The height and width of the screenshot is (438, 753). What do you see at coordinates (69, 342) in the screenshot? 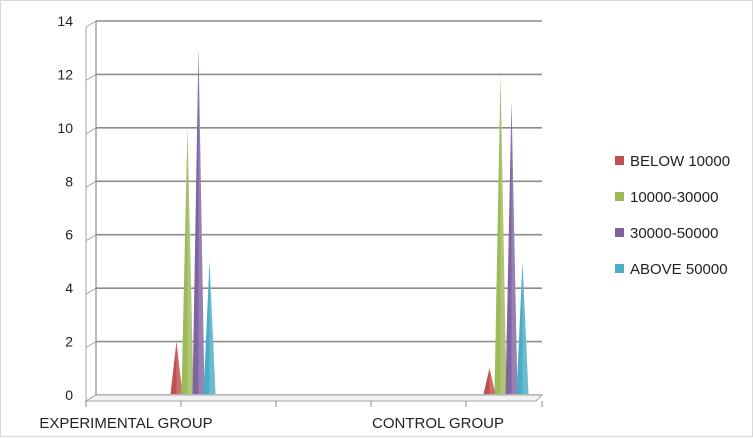
I see `y-tick-label: 2` at bounding box center [69, 342].